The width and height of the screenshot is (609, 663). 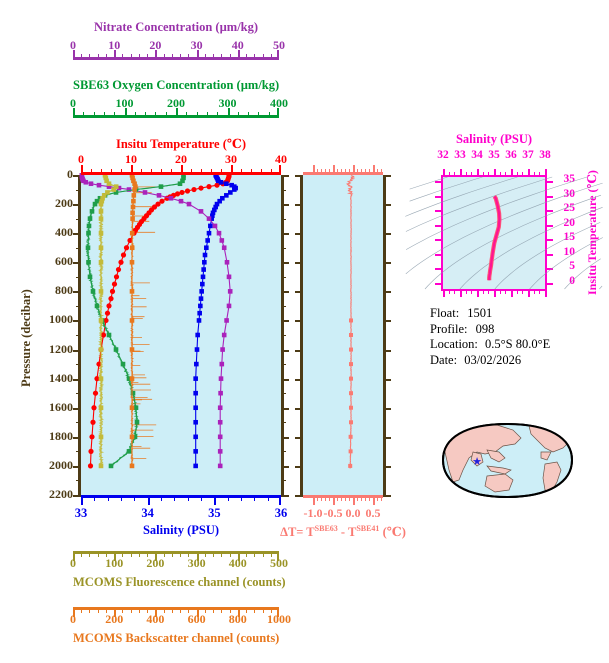 What do you see at coordinates (196, 45) in the screenshot?
I see `nitrate-axis-tick-3: 30` at bounding box center [196, 45].